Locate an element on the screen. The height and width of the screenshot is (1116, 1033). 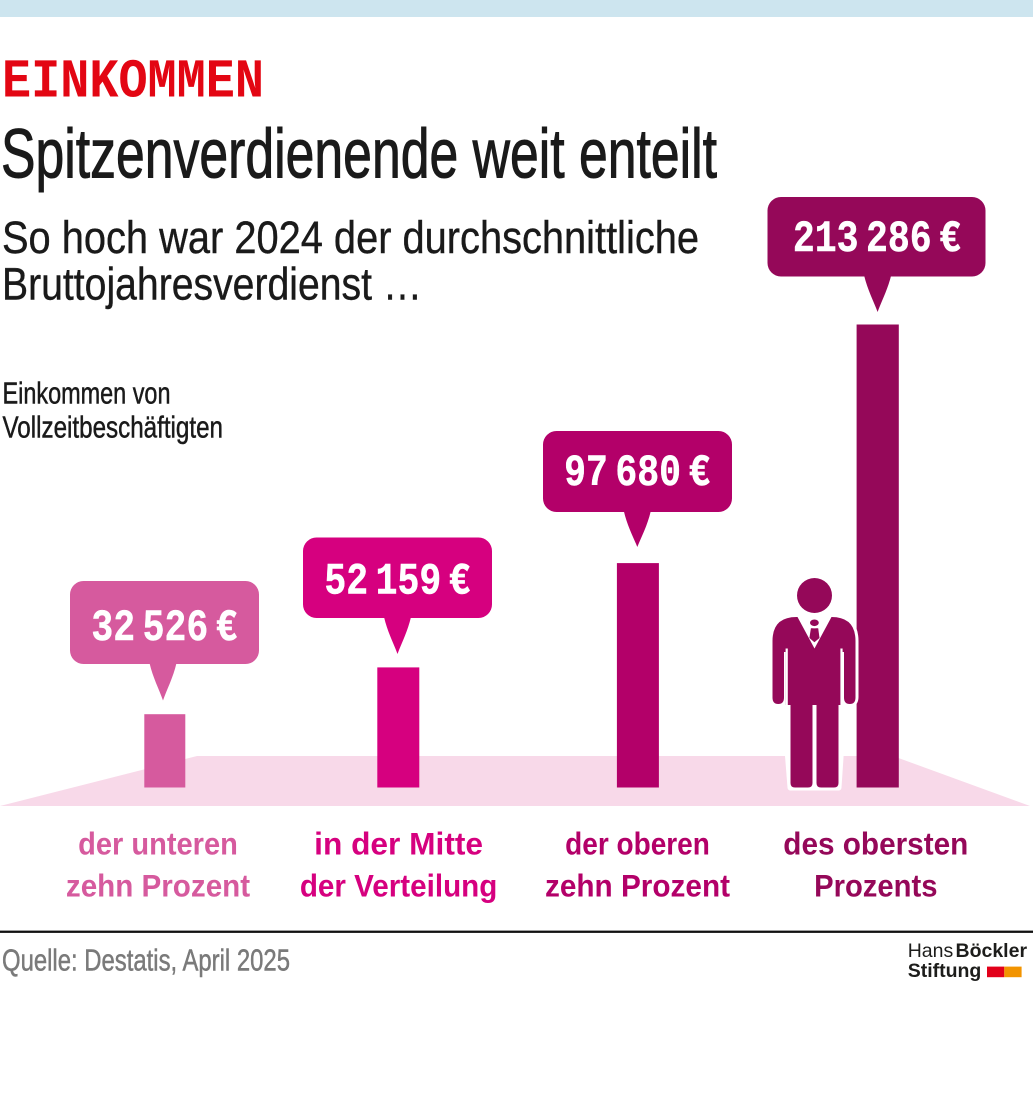
svg-text: der Verteilung is located at coordinates (399, 886).